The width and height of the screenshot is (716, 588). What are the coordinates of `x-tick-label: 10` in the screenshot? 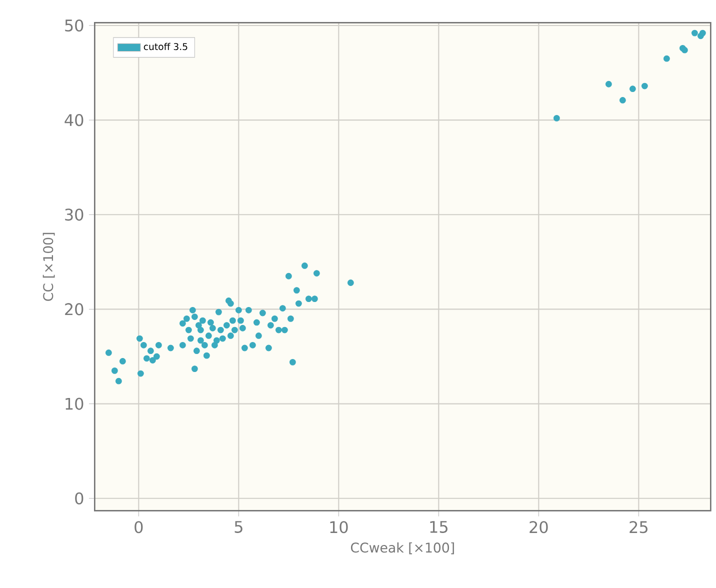 It's located at (339, 527).